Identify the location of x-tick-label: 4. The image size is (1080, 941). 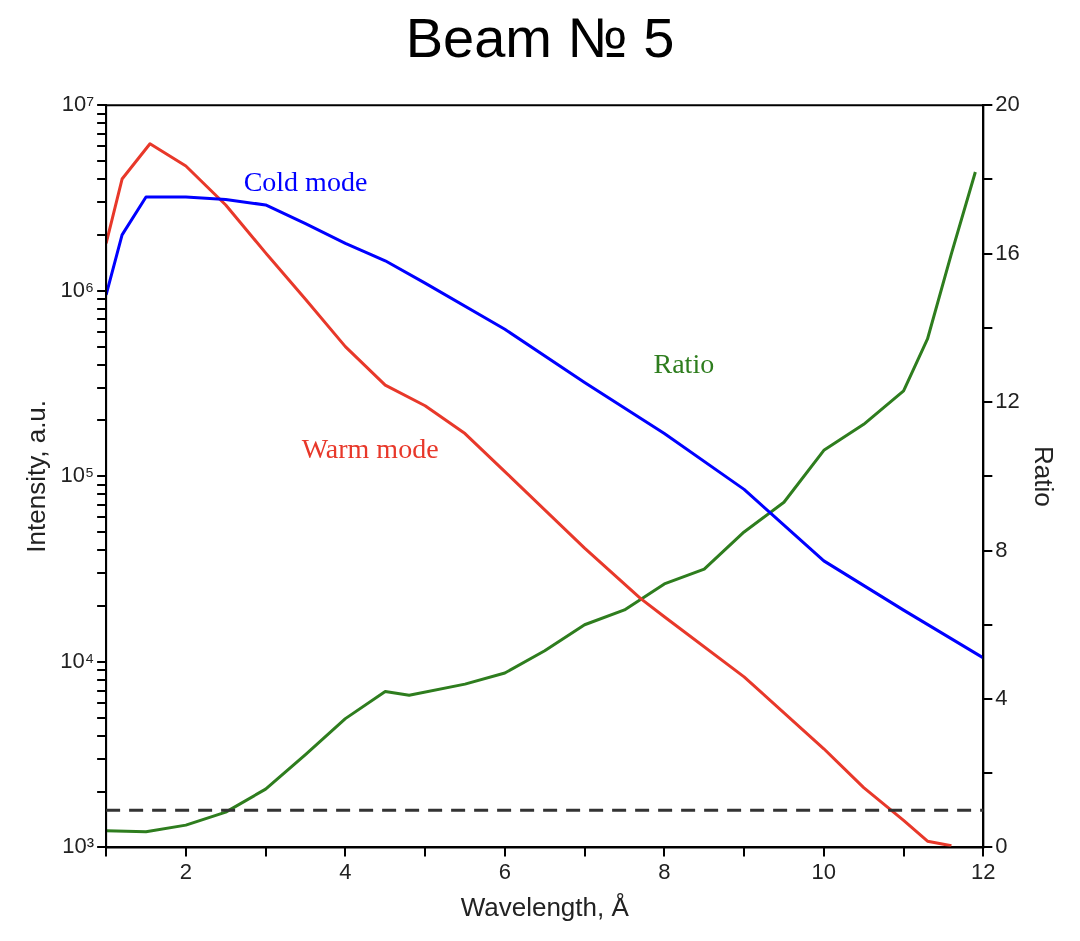
(345, 871).